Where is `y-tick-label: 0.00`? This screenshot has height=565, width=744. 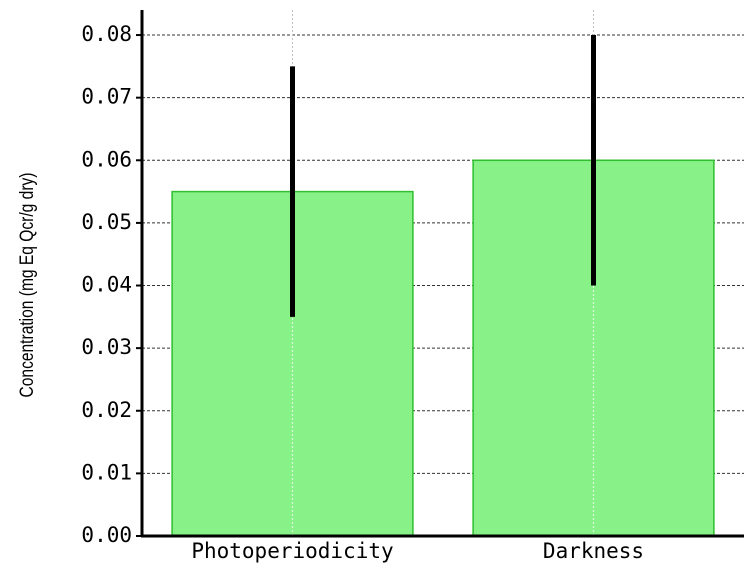 y-tick-label: 0.00 is located at coordinates (106, 535).